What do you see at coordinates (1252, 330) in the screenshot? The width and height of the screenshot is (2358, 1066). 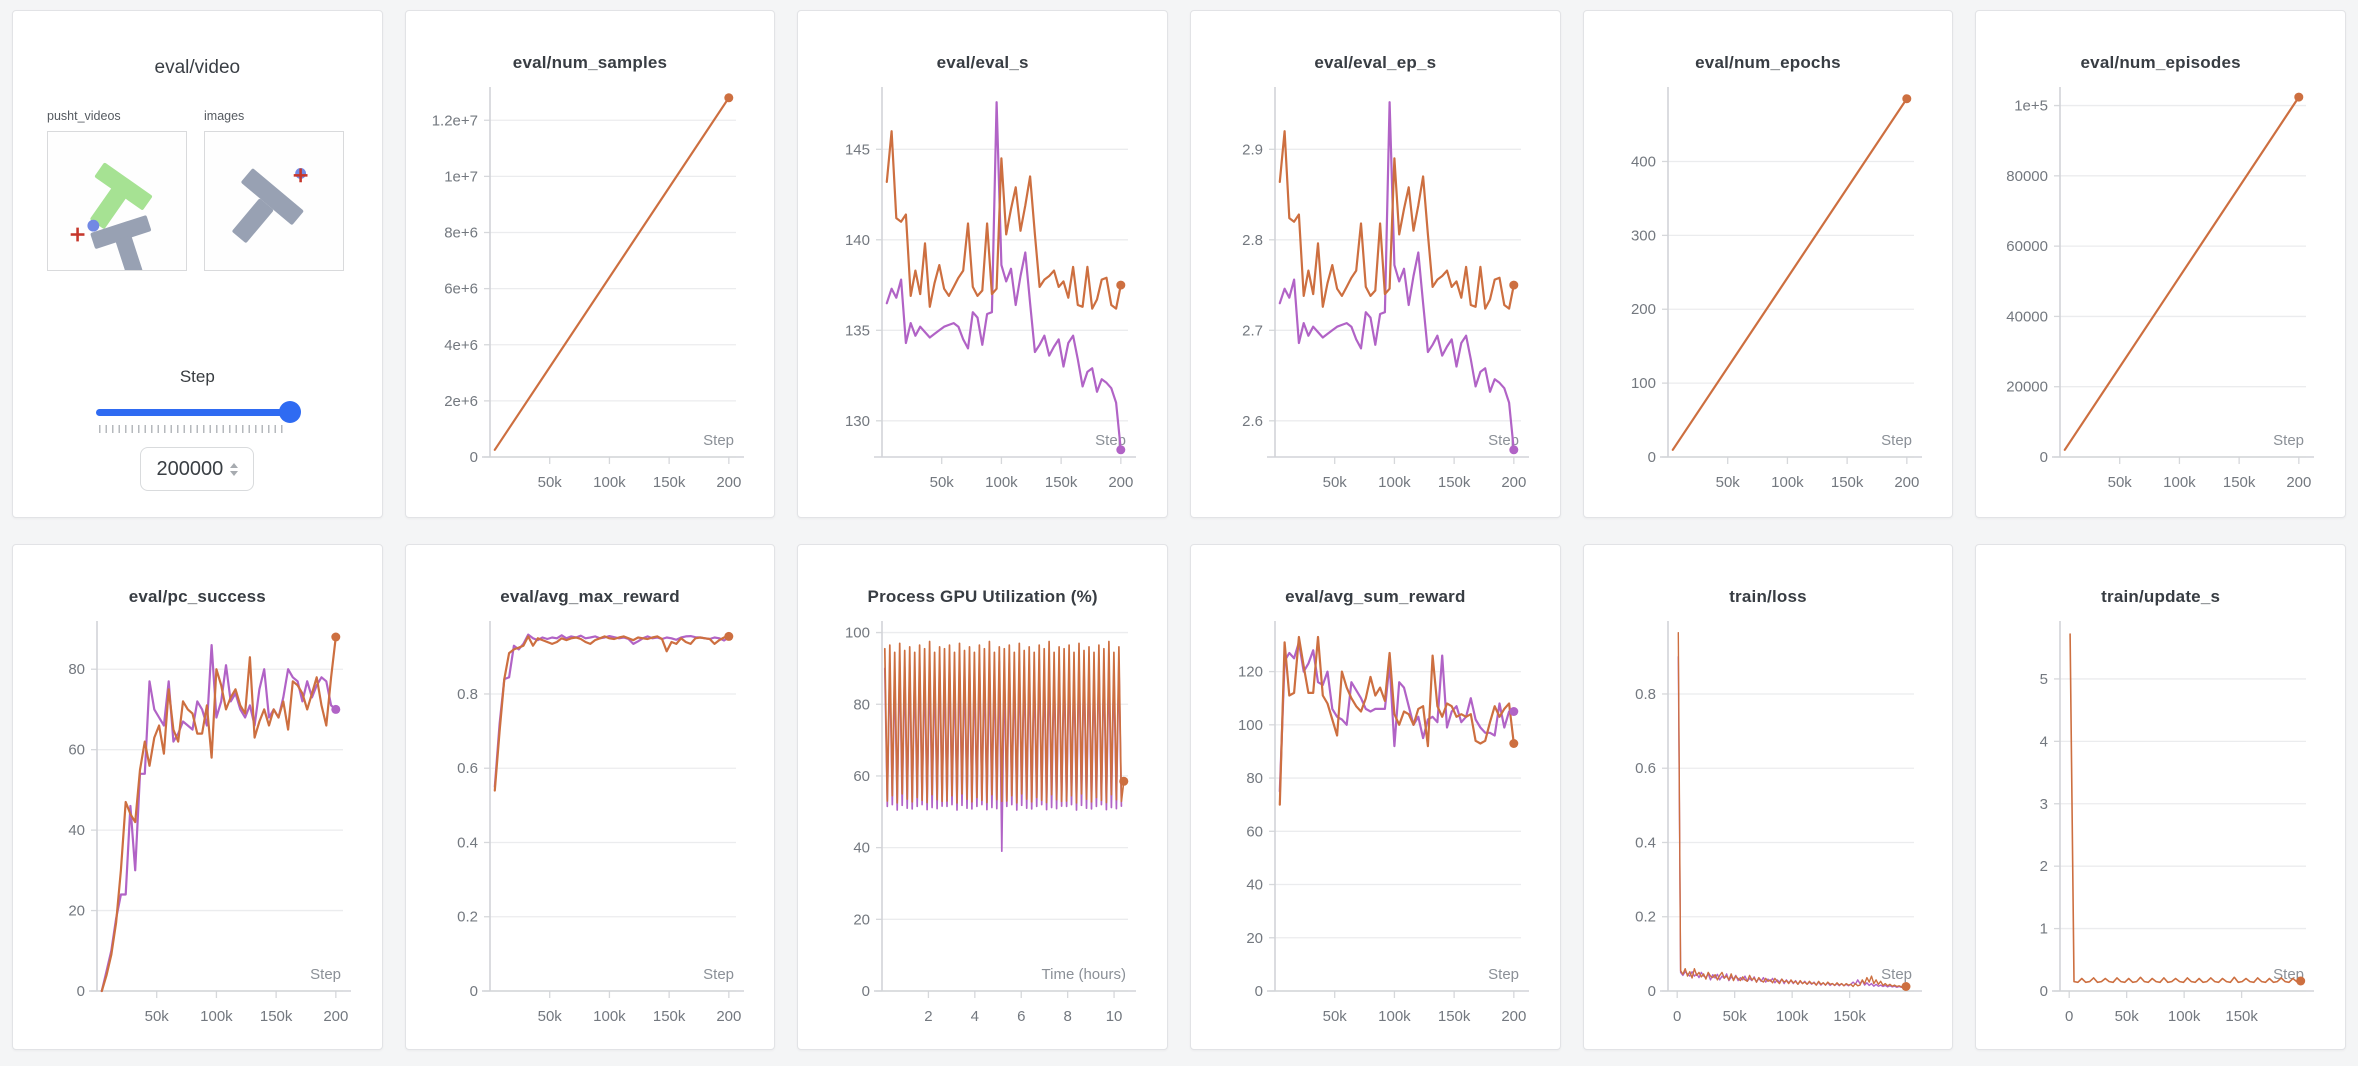 I see `svg-text: 2.7` at bounding box center [1252, 330].